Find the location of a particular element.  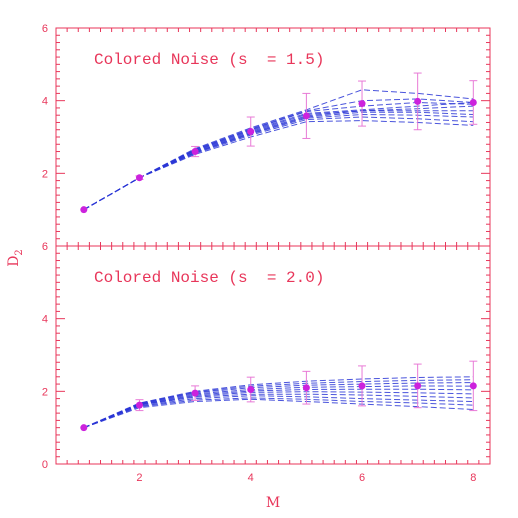

y-axis-title-sub: 2 is located at coordinates (19, 252).